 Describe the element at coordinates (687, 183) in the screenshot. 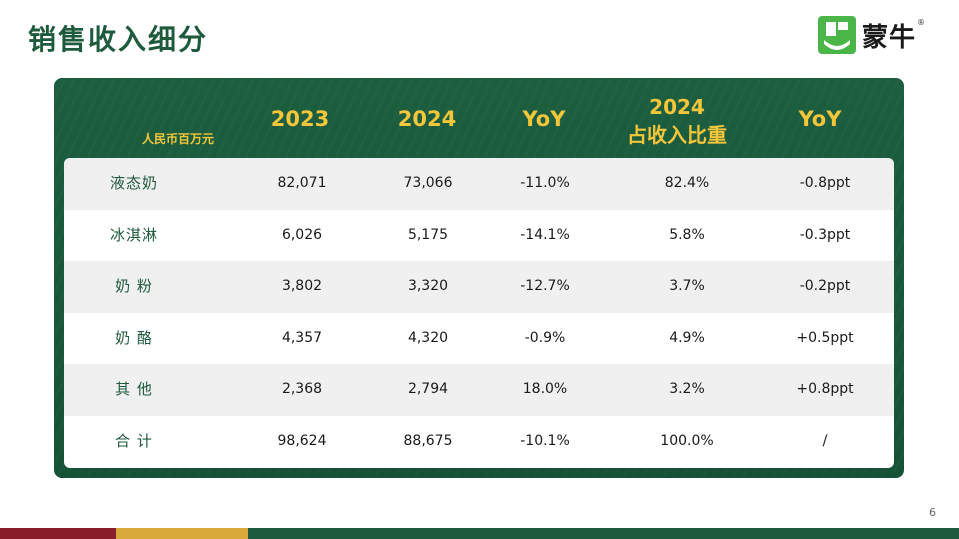

I see `row-share: 82.4%` at that location.